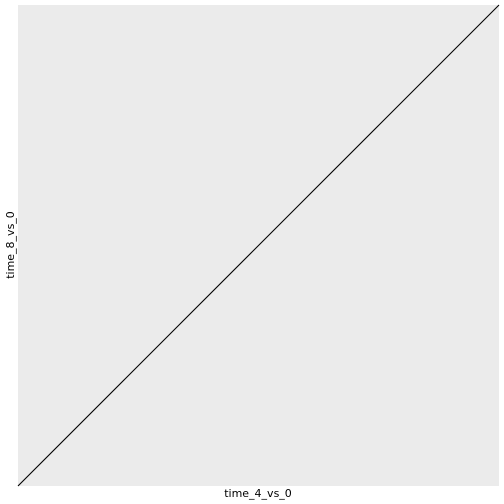  What do you see at coordinates (258, 493) in the screenshot?
I see `x-axis-label: time_4_vs_0` at bounding box center [258, 493].